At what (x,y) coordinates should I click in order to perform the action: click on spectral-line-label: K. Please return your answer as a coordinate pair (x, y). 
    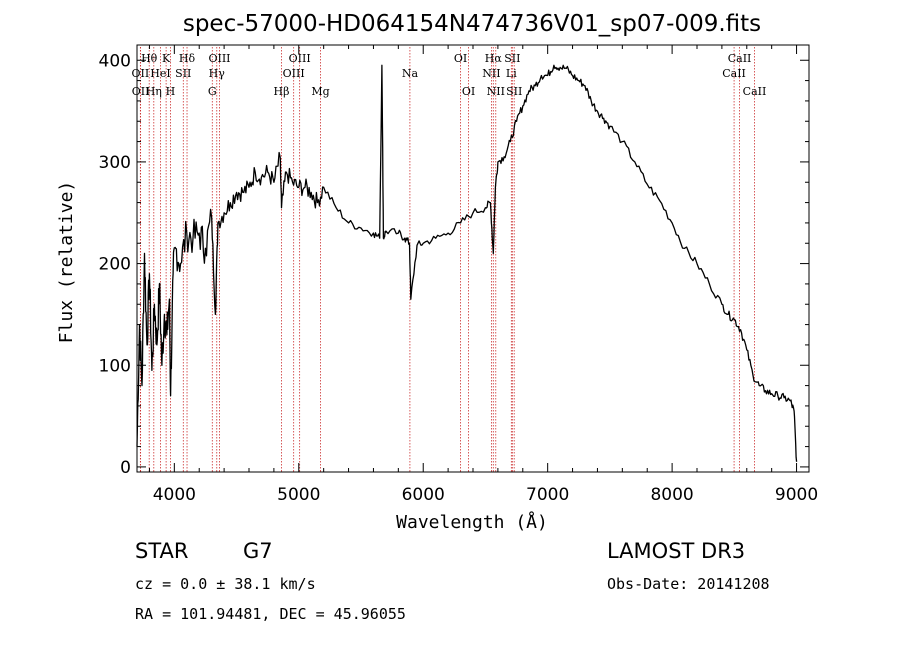
    Looking at the image, I should click on (166, 58).